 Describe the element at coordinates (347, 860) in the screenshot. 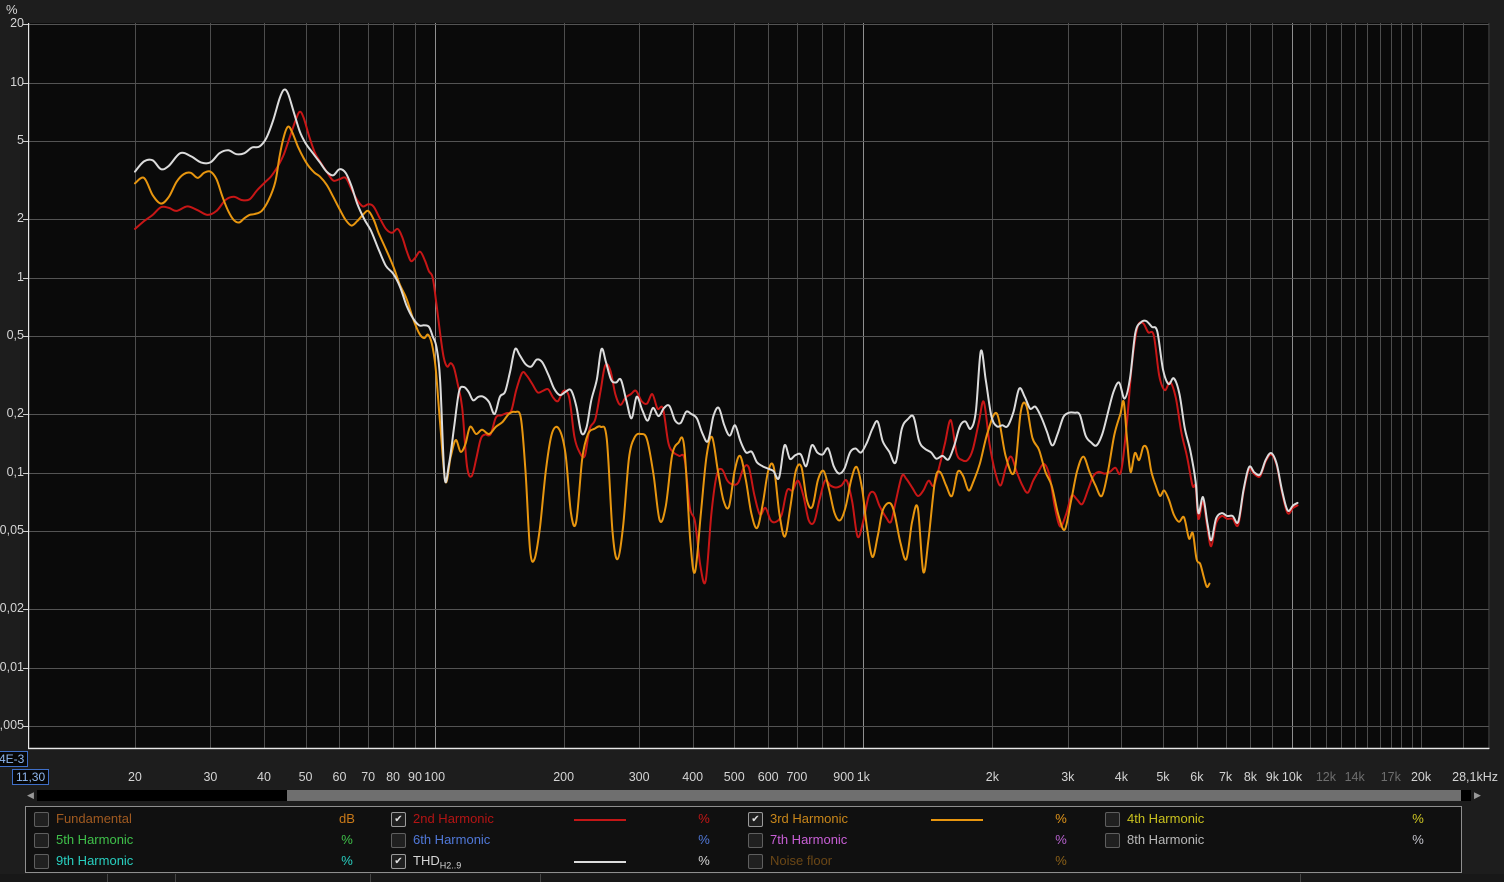

I see `legend-unit-9th-harmonic: %` at that location.